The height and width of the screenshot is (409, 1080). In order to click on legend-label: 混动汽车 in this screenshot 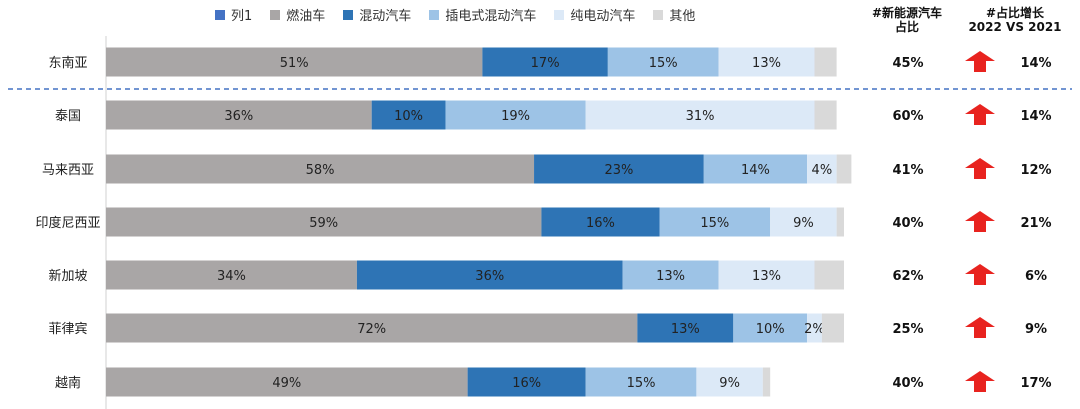, I will do `click(385, 16)`.